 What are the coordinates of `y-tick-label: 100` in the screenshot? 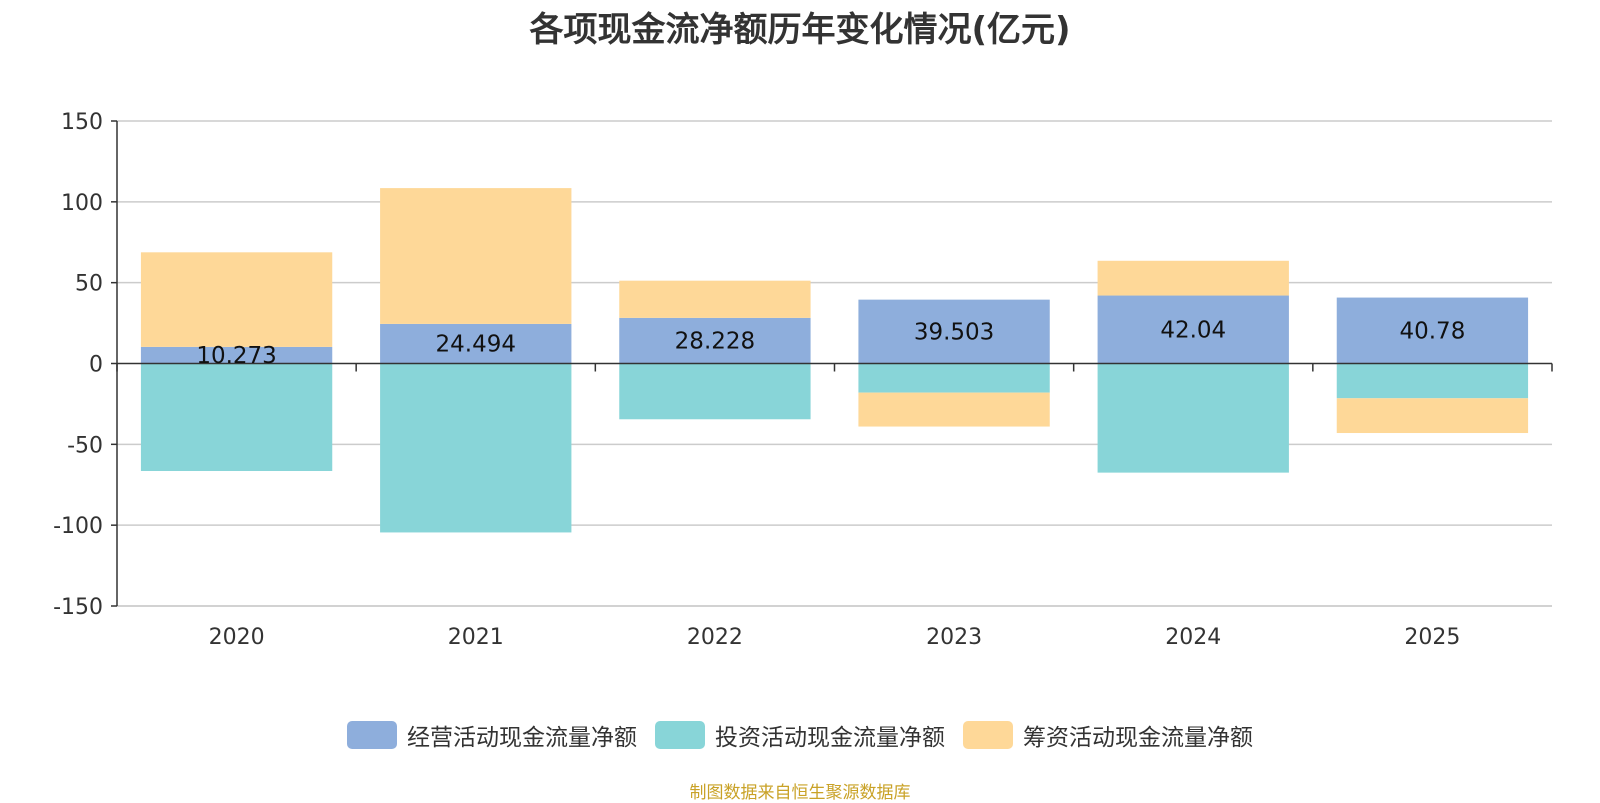 It's located at (82, 203).